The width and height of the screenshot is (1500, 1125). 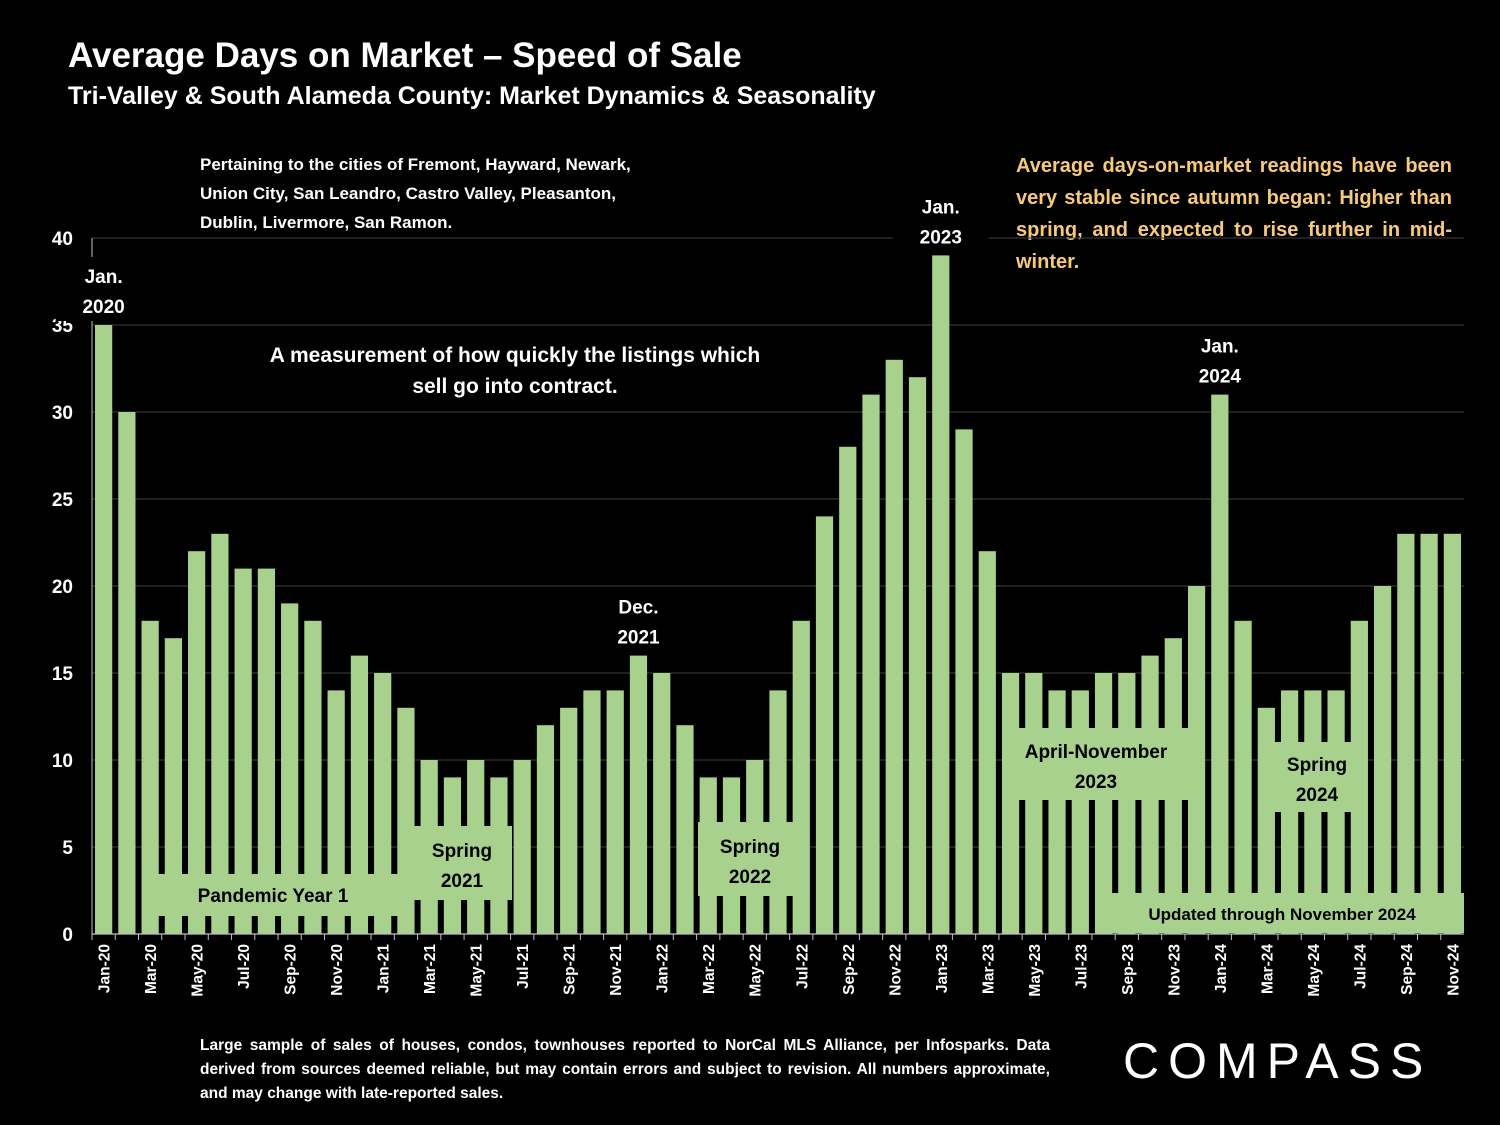 What do you see at coordinates (756, 970) in the screenshot?
I see `x-tick-label: May-22` at bounding box center [756, 970].